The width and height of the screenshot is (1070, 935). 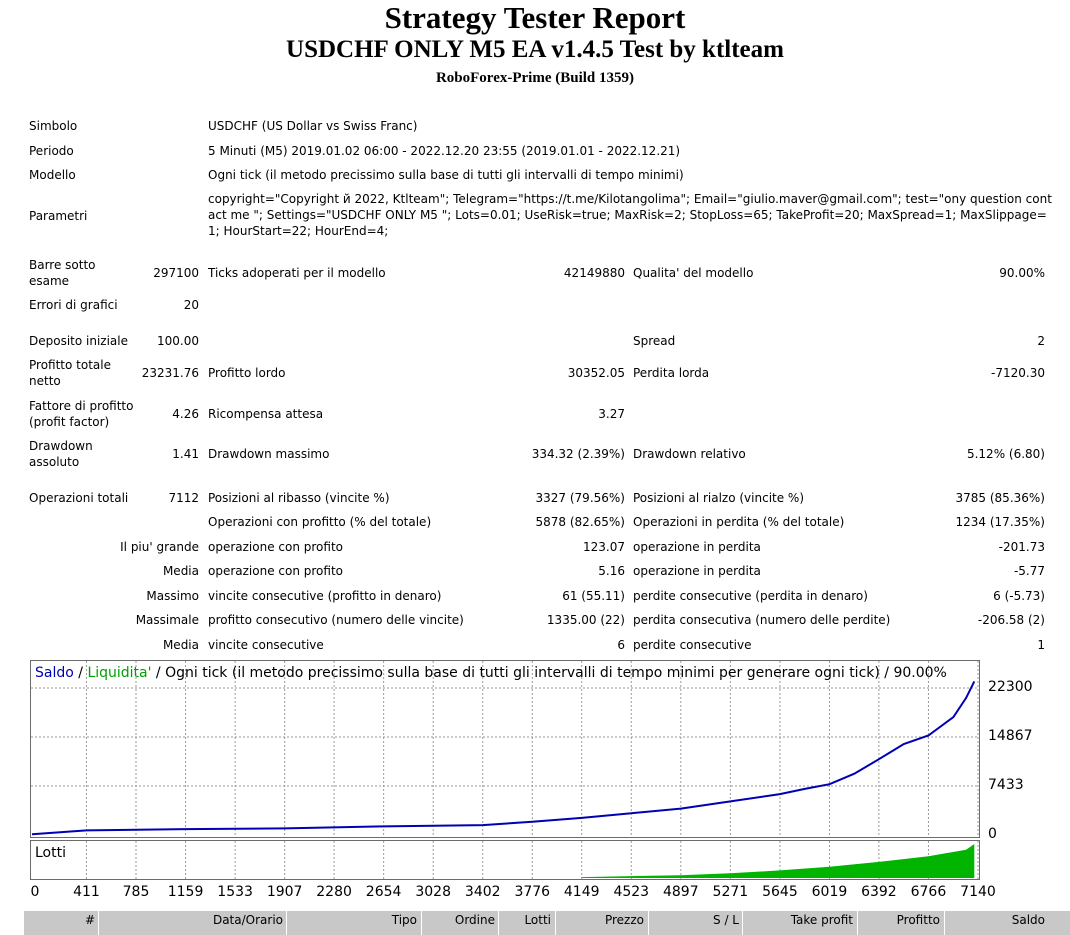 What do you see at coordinates (185, 414) in the screenshot?
I see `fattore-value: 4.26` at bounding box center [185, 414].